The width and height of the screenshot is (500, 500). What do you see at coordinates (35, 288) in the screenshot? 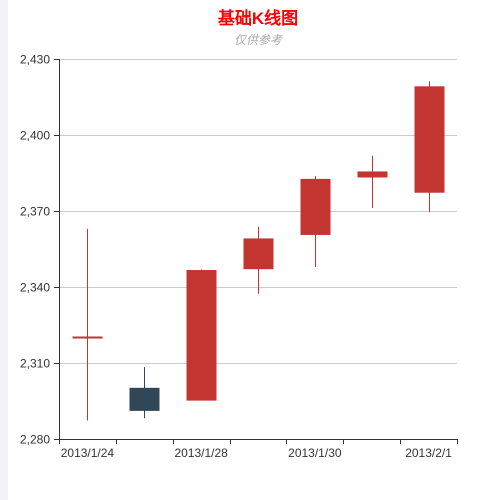
I see `y-tick-label: 2,340` at bounding box center [35, 288].